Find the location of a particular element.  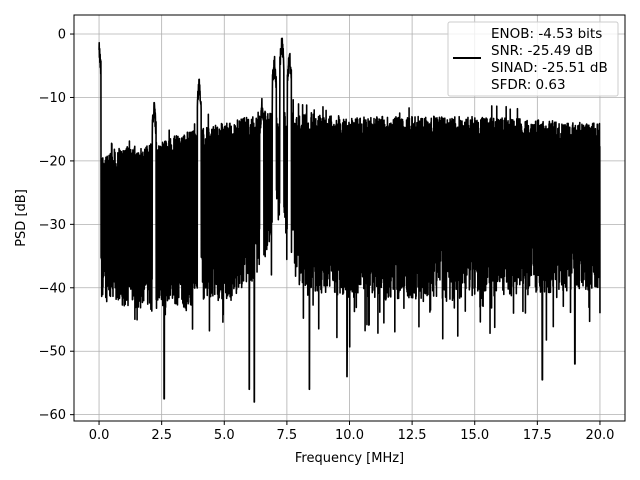

x-tick-label: 0.0 is located at coordinates (99, 435).